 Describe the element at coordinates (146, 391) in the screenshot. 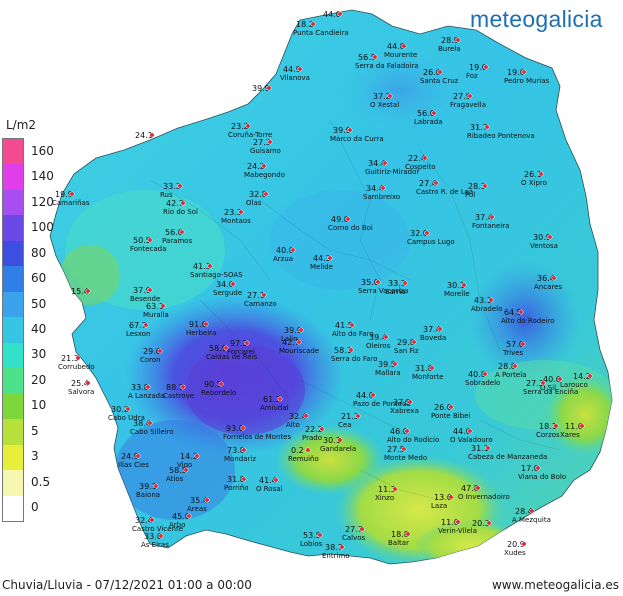

I see `station-marker: 33.8A Lanzada` at that location.